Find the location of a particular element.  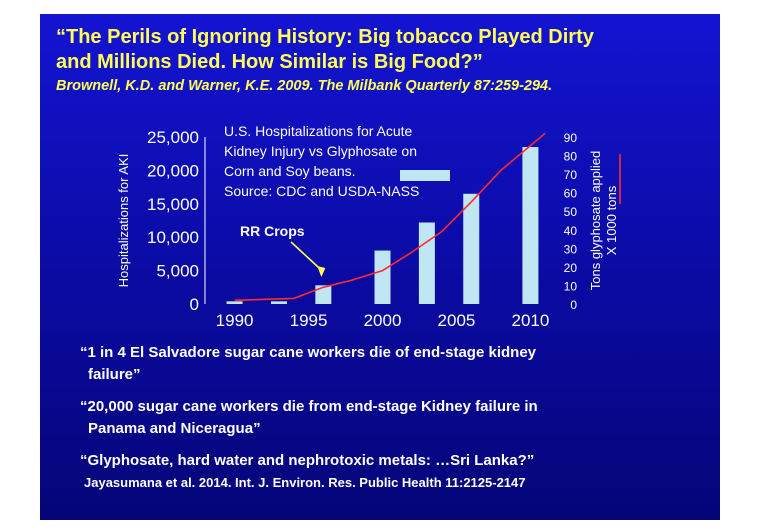

x-tick-label: 2005 is located at coordinates (457, 320).